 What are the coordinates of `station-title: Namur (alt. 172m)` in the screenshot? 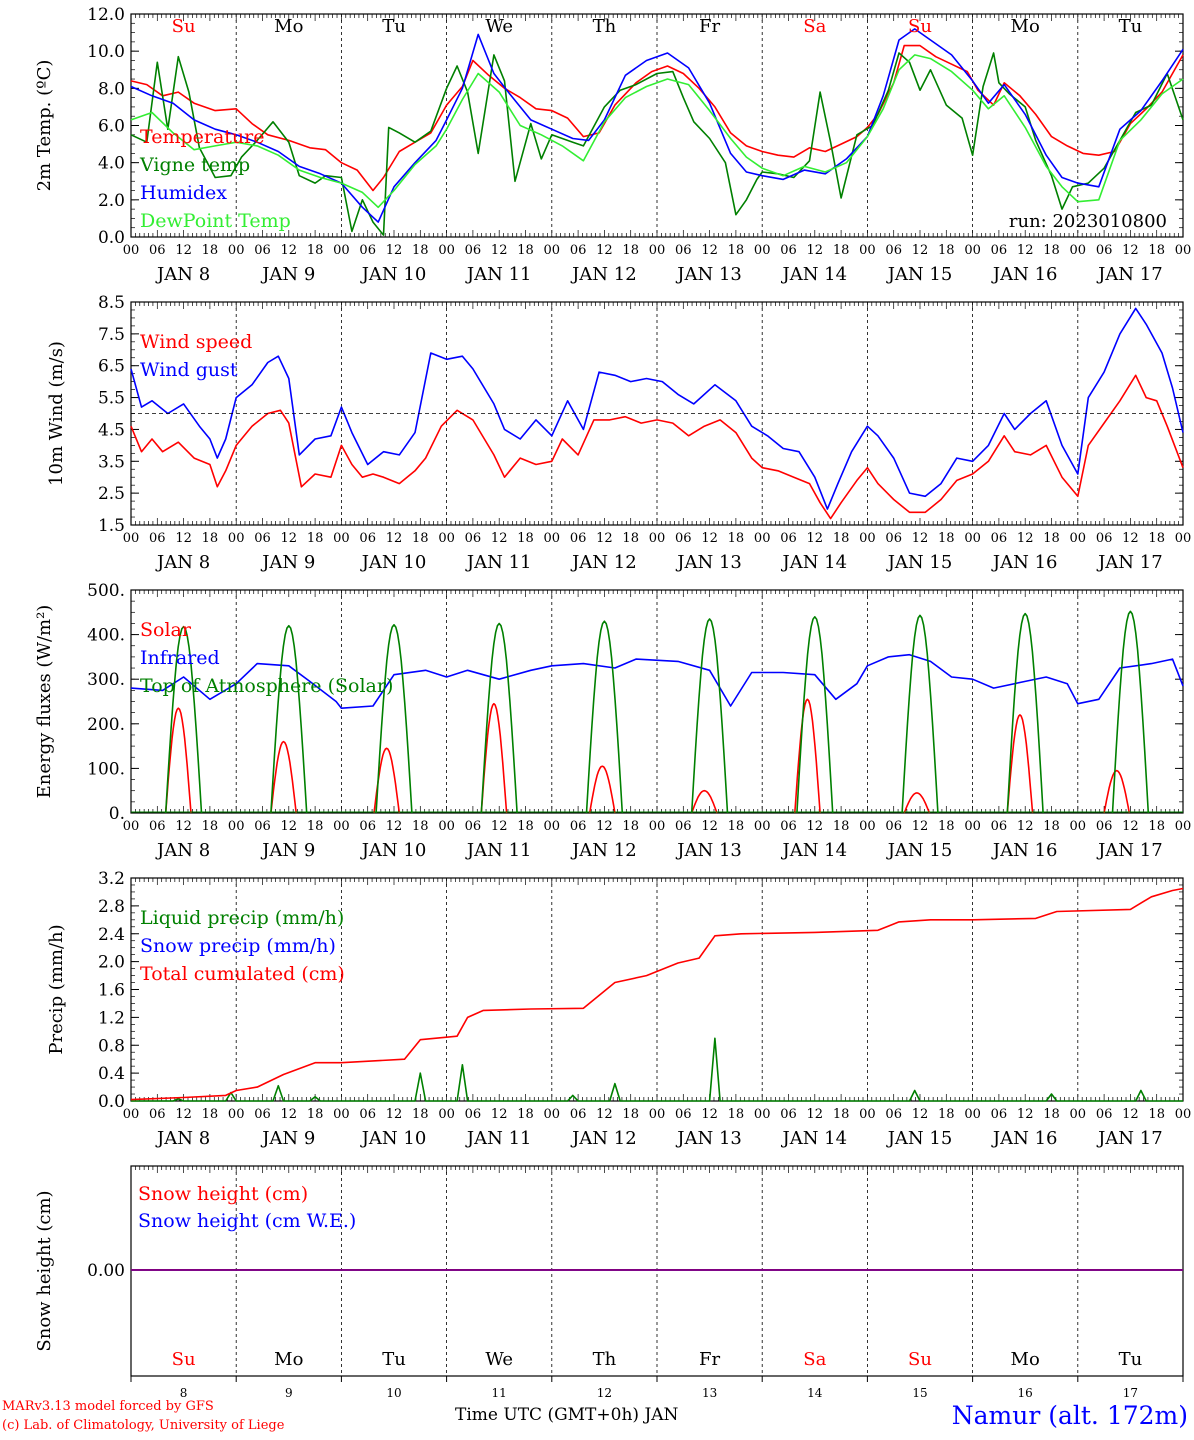 It's located at (1069, 1415).